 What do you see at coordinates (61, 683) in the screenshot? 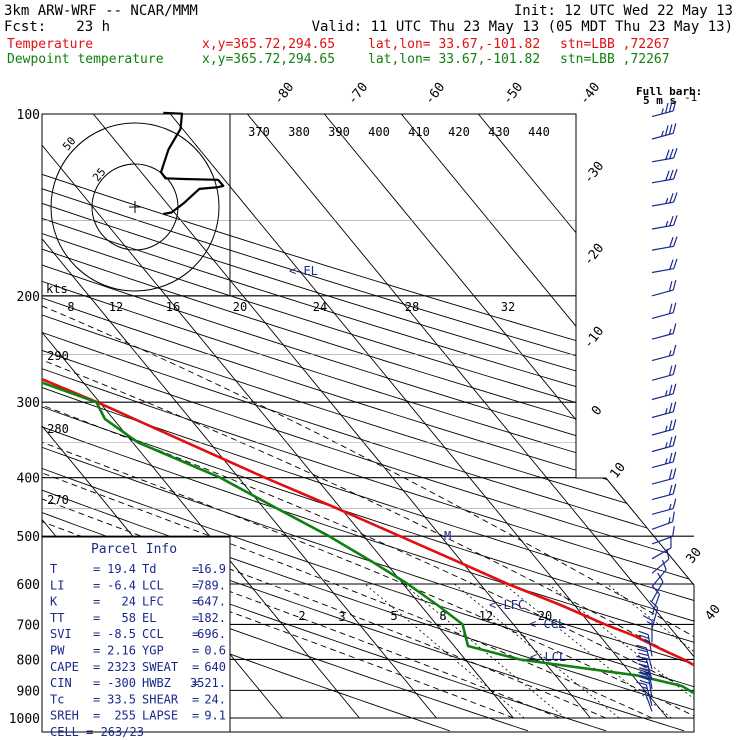
I see `parcel-key: CIN` at bounding box center [61, 683].